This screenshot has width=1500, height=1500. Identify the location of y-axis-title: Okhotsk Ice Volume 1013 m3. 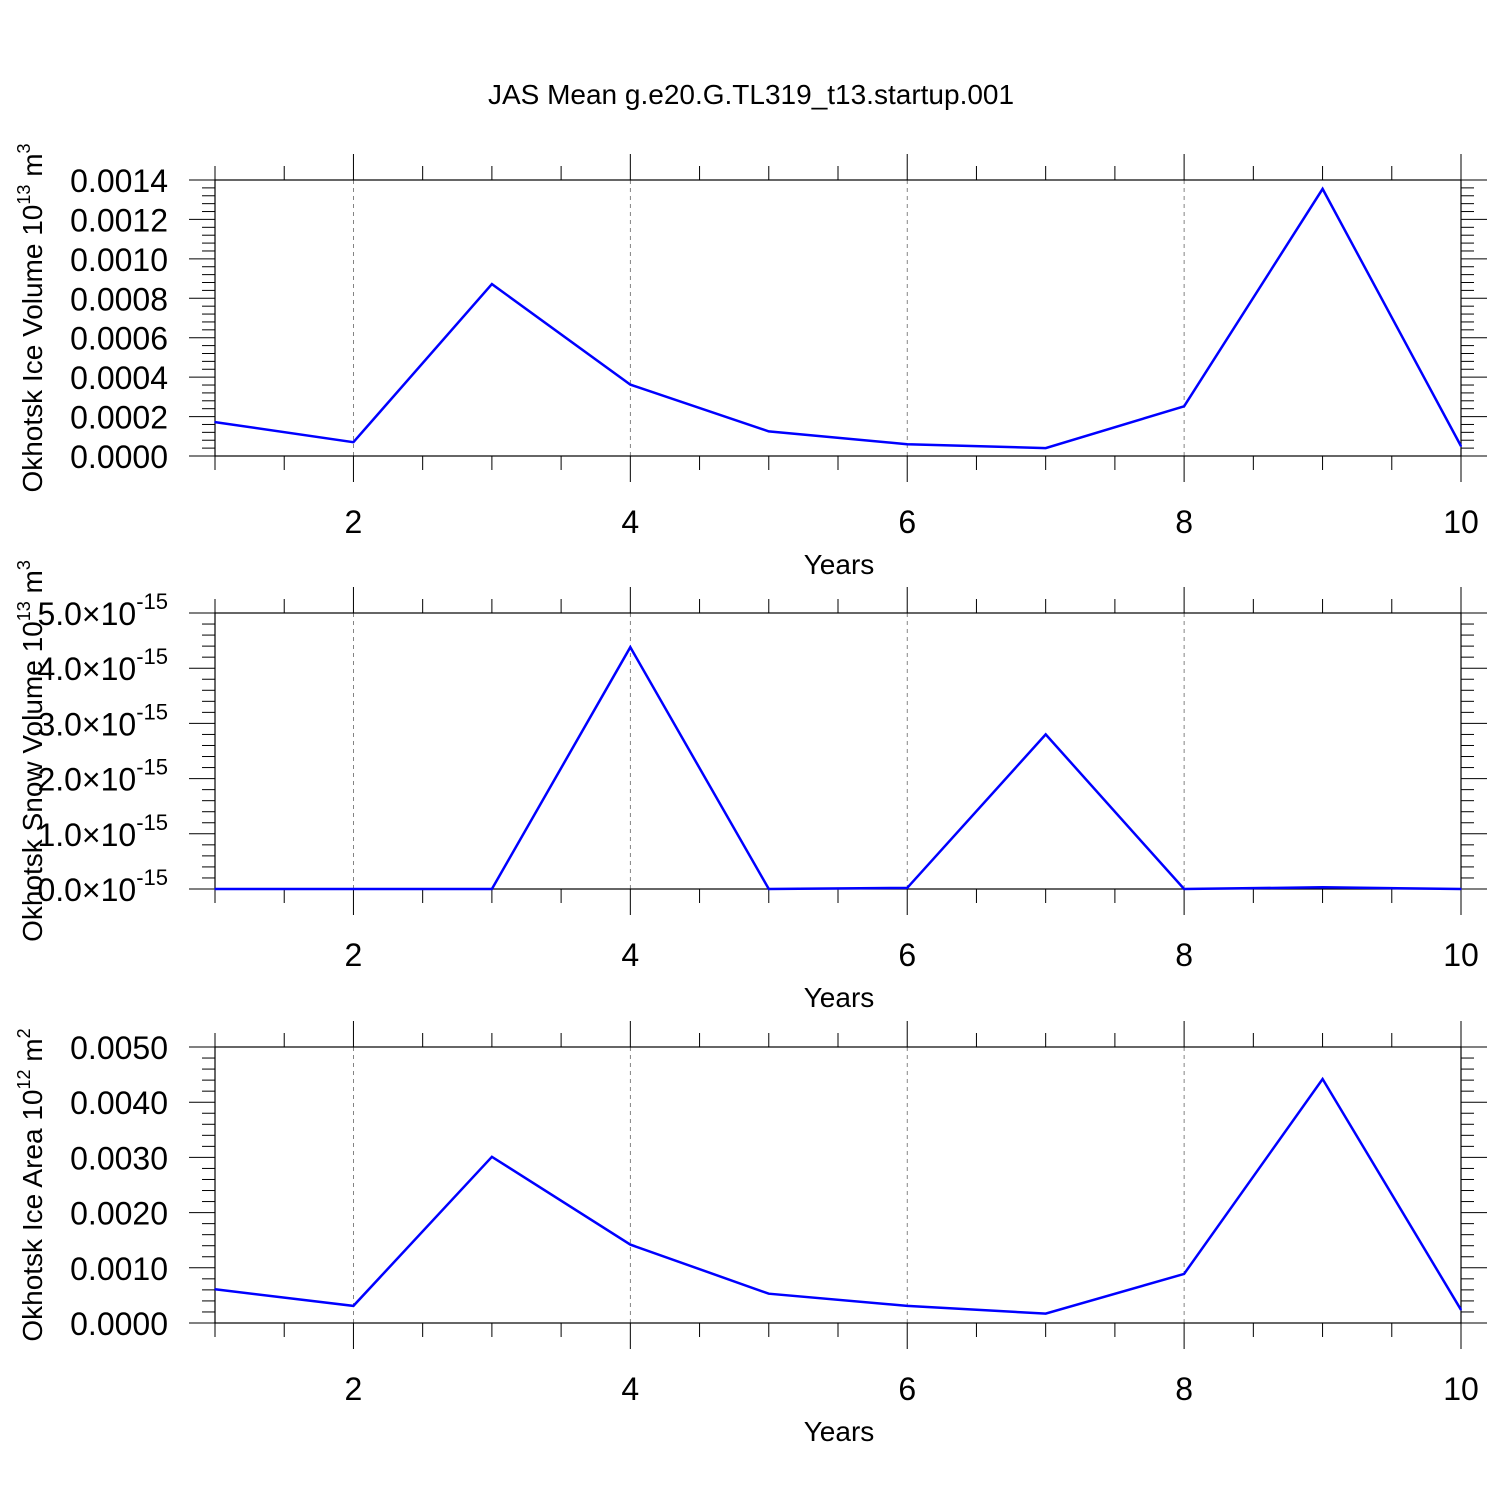
(31, 317).